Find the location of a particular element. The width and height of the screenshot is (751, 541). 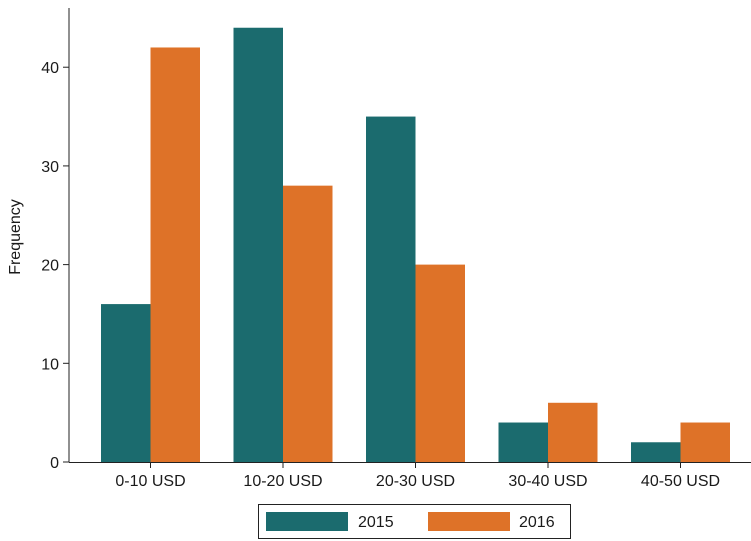

legend-swatch-2015 is located at coordinates (307, 521).